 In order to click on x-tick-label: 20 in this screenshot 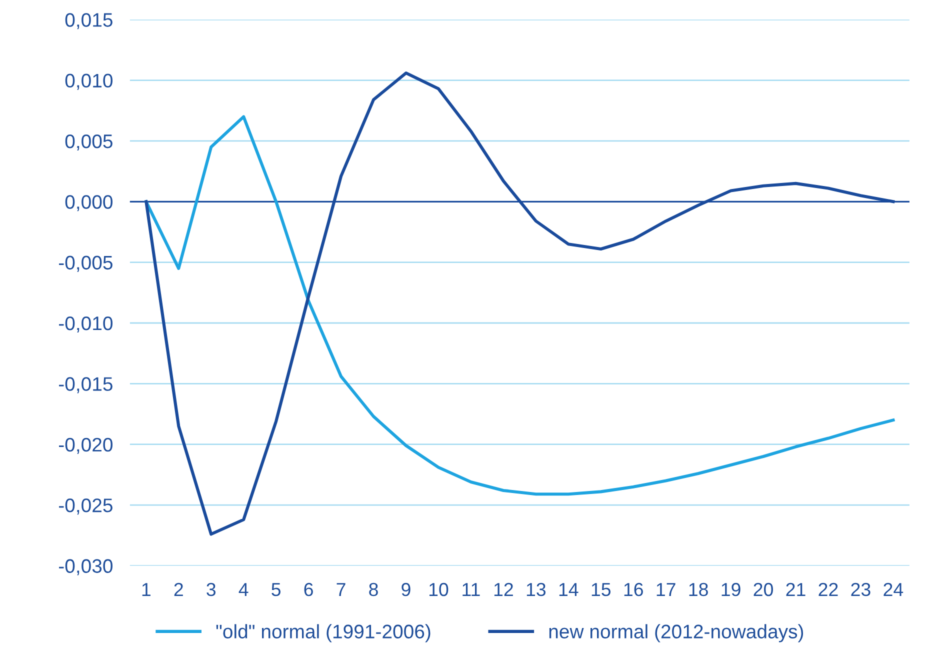, I will do `click(763, 589)`.